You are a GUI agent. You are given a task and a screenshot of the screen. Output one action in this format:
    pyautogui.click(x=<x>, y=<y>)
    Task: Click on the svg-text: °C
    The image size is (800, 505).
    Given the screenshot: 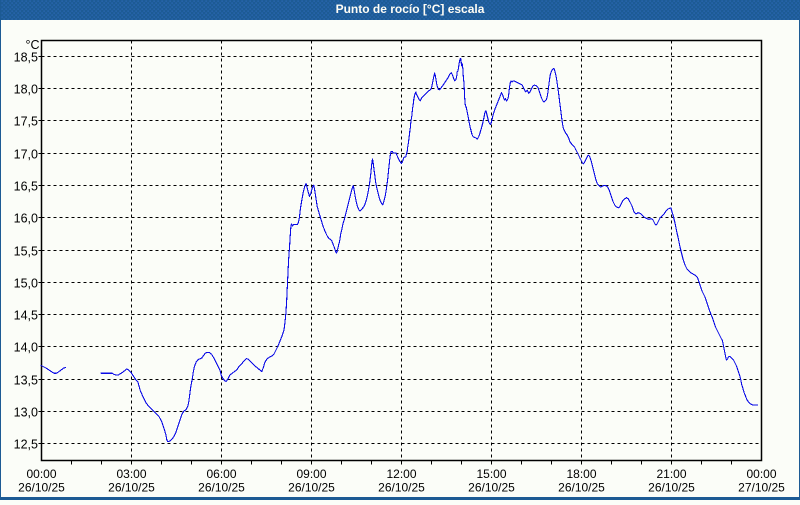 What is the action you would take?
    pyautogui.click(x=32, y=45)
    